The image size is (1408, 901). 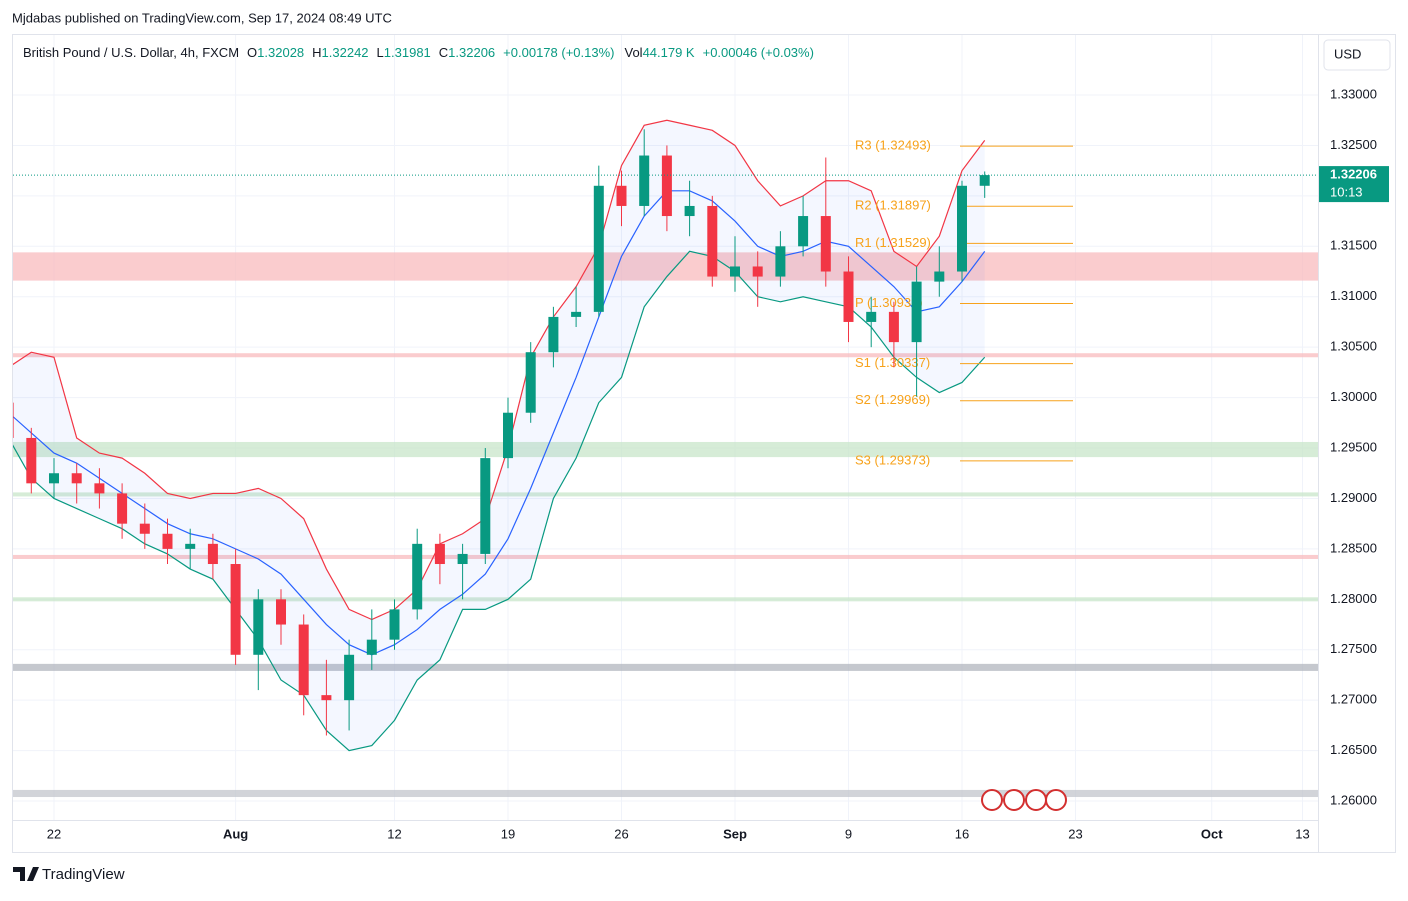 I want to click on y-tick-label: 1.33000, so click(x=1353, y=93).